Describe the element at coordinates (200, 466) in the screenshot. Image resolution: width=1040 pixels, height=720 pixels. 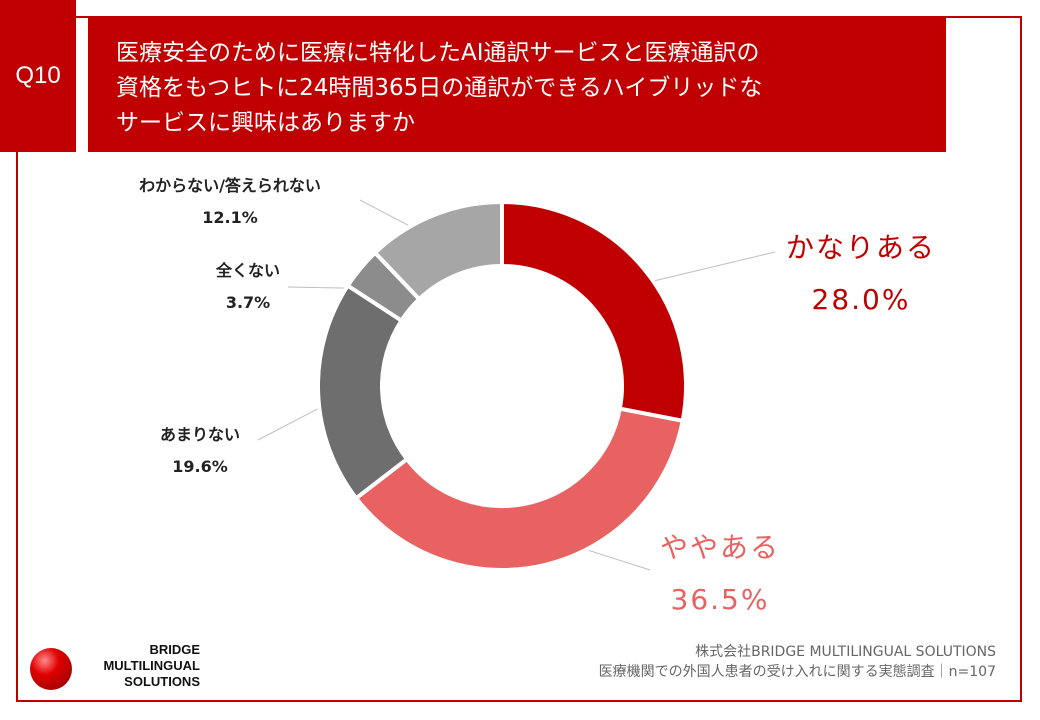
I see `slice-value-amari: 19.6%` at that location.